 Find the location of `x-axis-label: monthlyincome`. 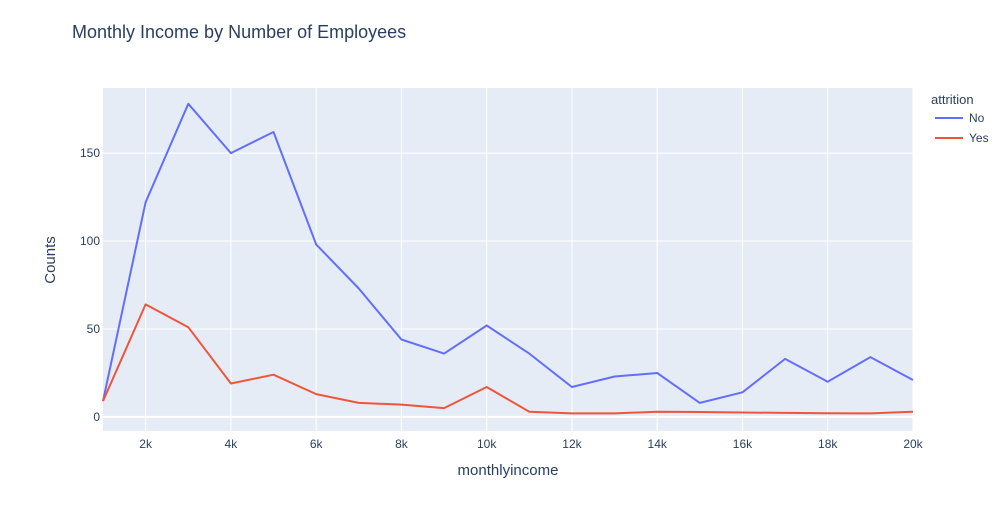

x-axis-label: monthlyincome is located at coordinates (508, 470).